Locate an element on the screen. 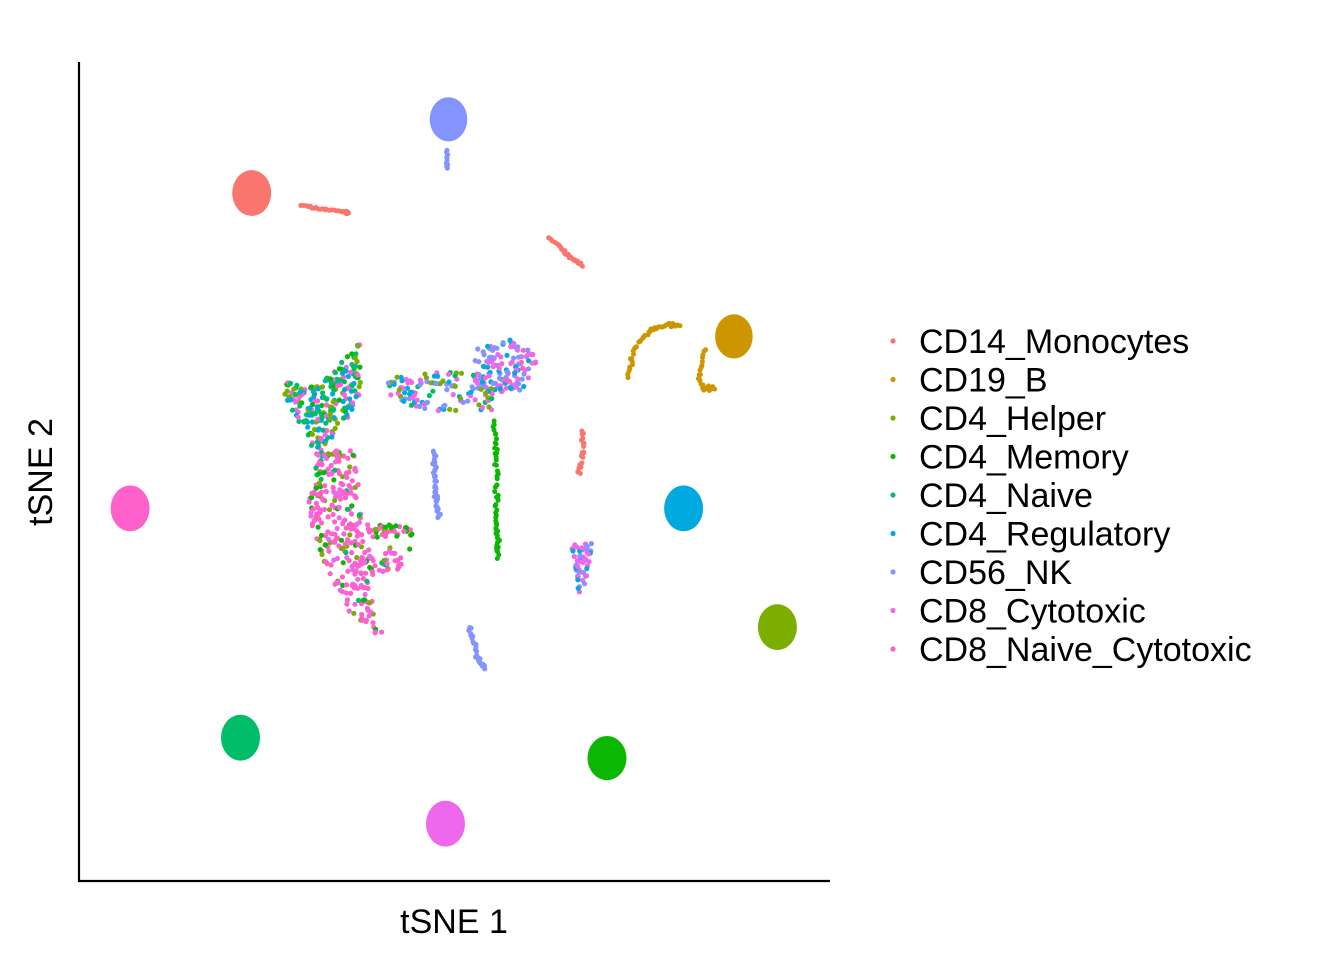 Image resolution: width=1344 pixels, height=960 pixels. legend-marker-cd4-naive is located at coordinates (893, 495).